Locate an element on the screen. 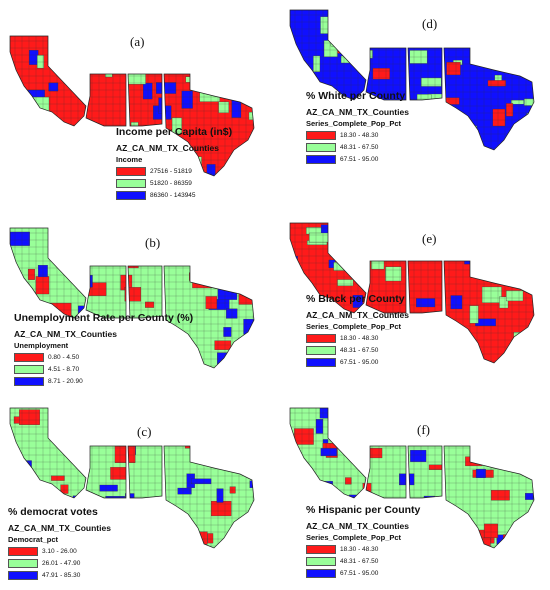 This screenshot has width=550, height=590. legend-range: 8.71 - 20.90 is located at coordinates (65, 381).